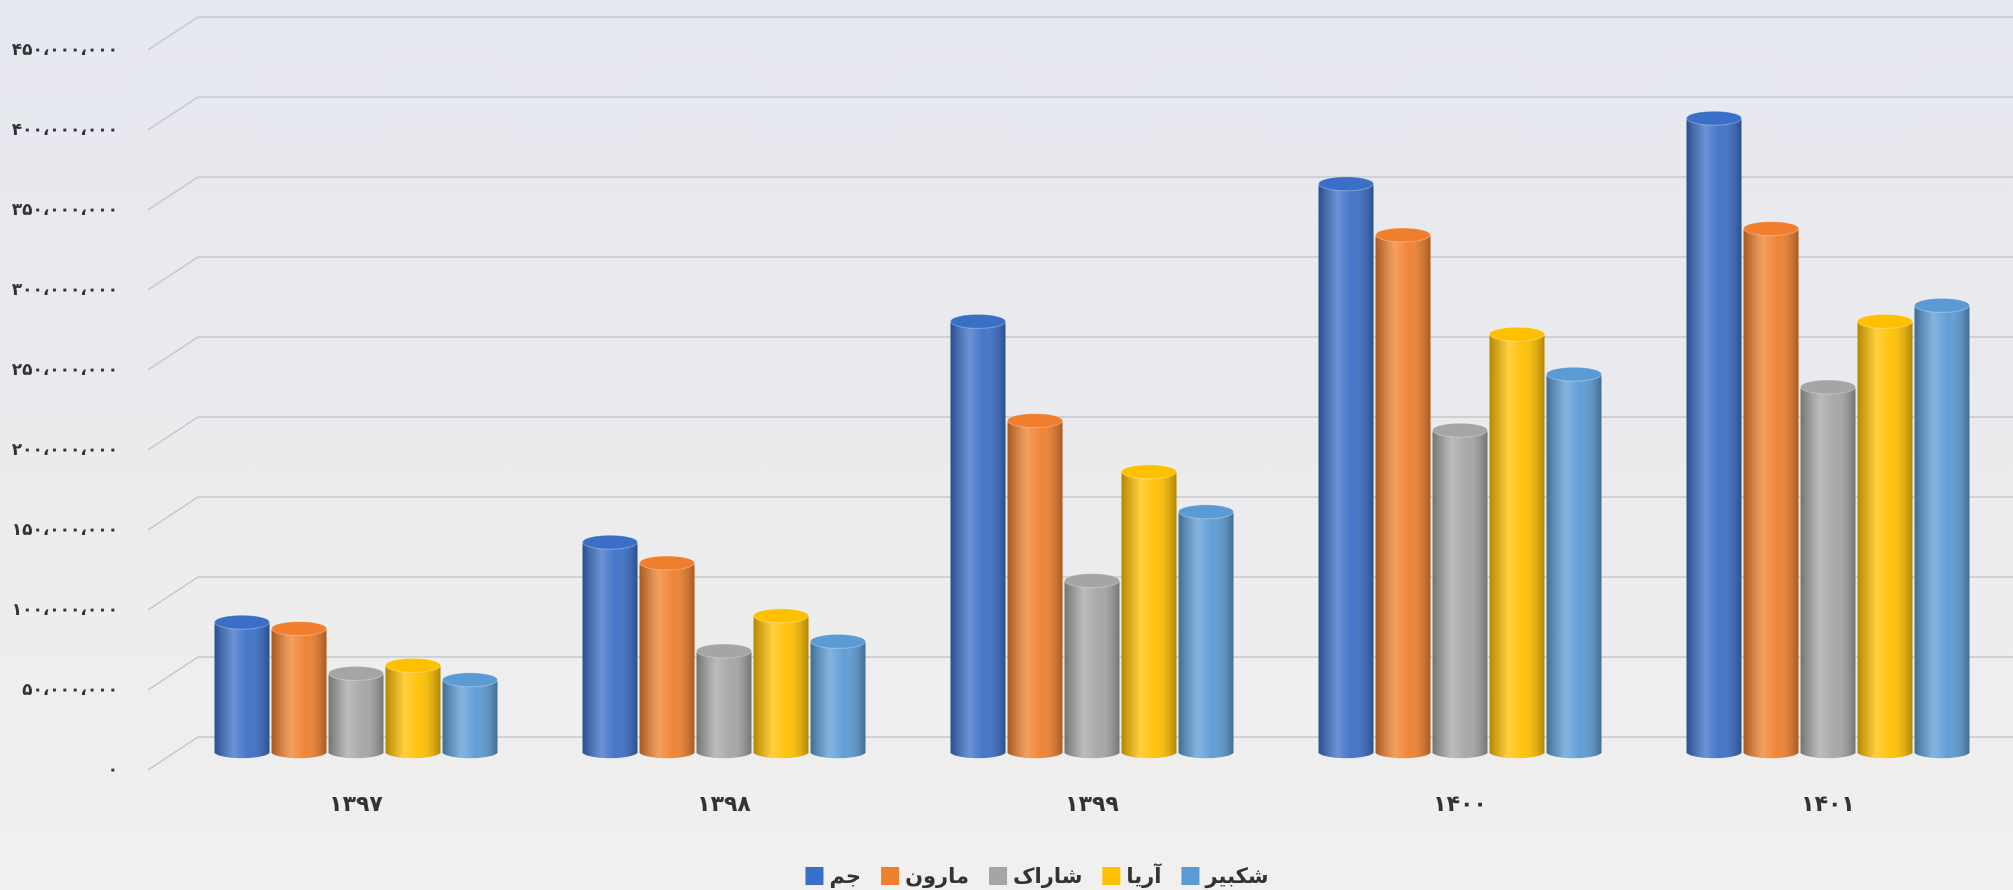  Describe the element at coordinates (1236, 876) in the screenshot. I see `legend-label: شکبیر` at that location.